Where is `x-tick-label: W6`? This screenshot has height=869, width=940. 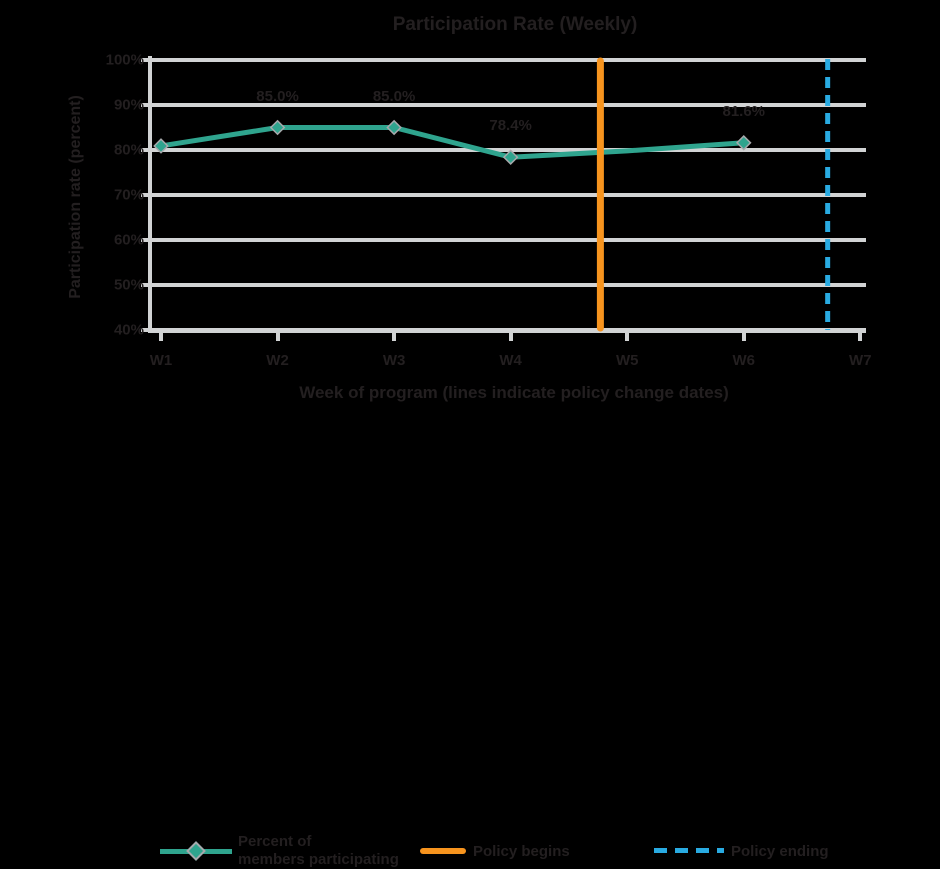 x-tick-label: W6 is located at coordinates (744, 360).